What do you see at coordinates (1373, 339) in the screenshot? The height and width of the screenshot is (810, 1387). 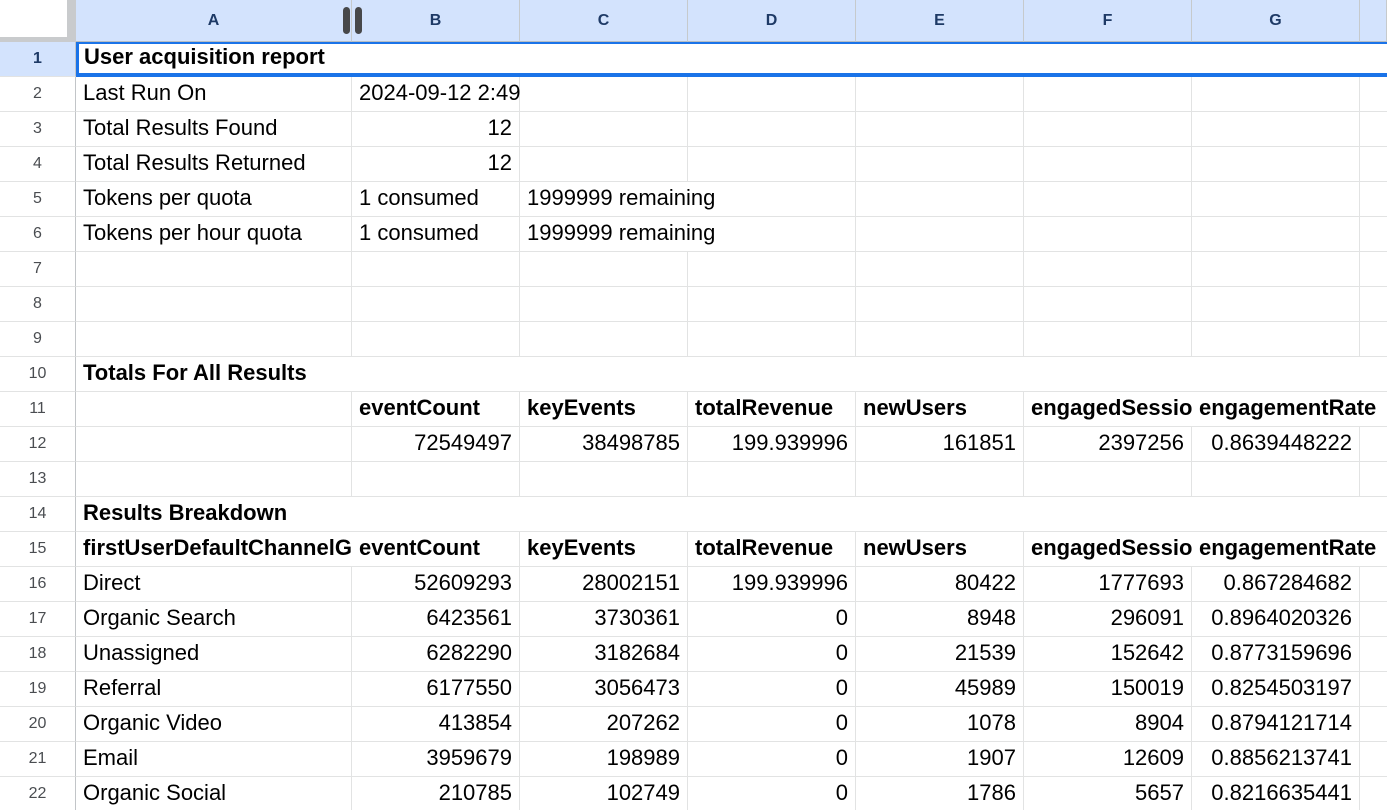 I see `cell-H9` at bounding box center [1373, 339].